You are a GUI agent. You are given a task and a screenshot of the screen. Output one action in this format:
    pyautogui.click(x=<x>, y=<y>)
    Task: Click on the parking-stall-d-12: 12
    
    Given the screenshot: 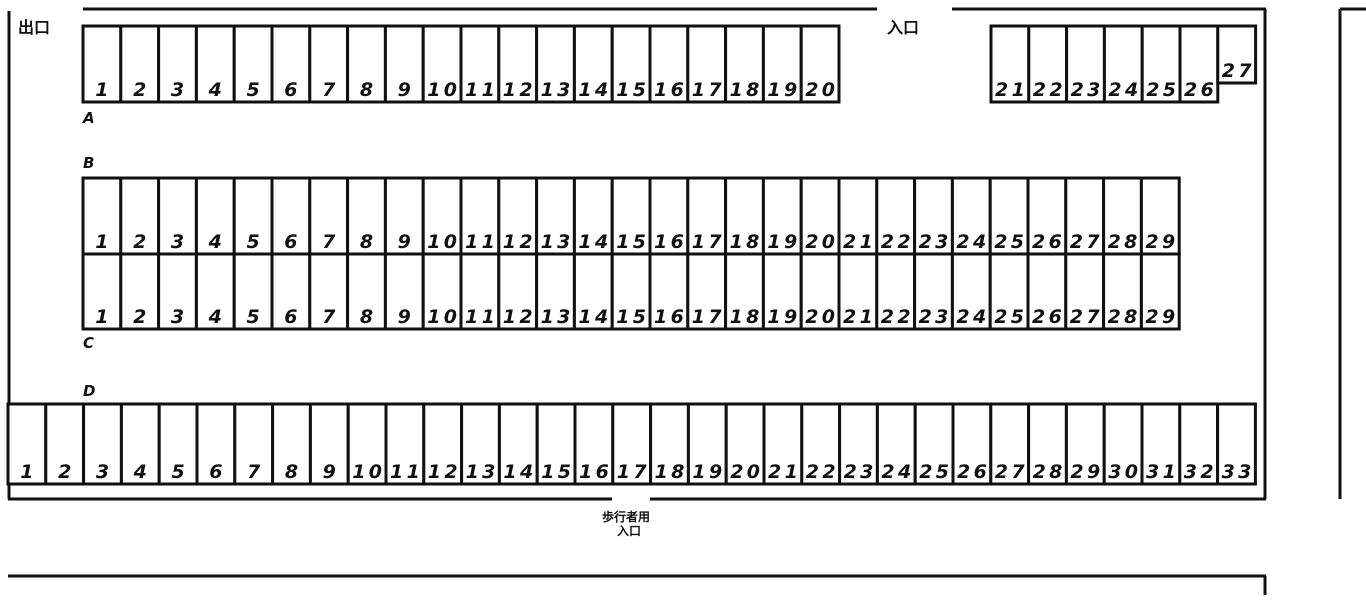 What is the action you would take?
    pyautogui.click(x=443, y=444)
    